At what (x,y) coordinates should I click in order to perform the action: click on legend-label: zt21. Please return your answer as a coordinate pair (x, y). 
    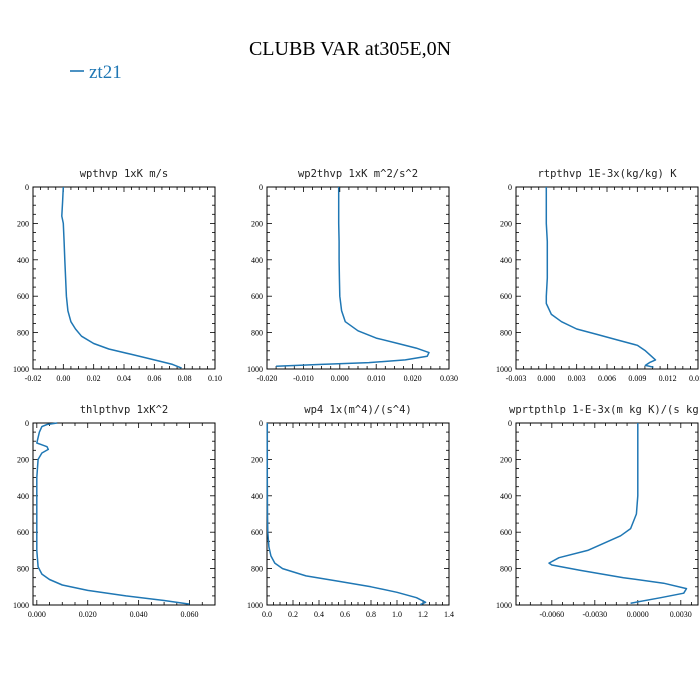
    Looking at the image, I should click on (105, 72).